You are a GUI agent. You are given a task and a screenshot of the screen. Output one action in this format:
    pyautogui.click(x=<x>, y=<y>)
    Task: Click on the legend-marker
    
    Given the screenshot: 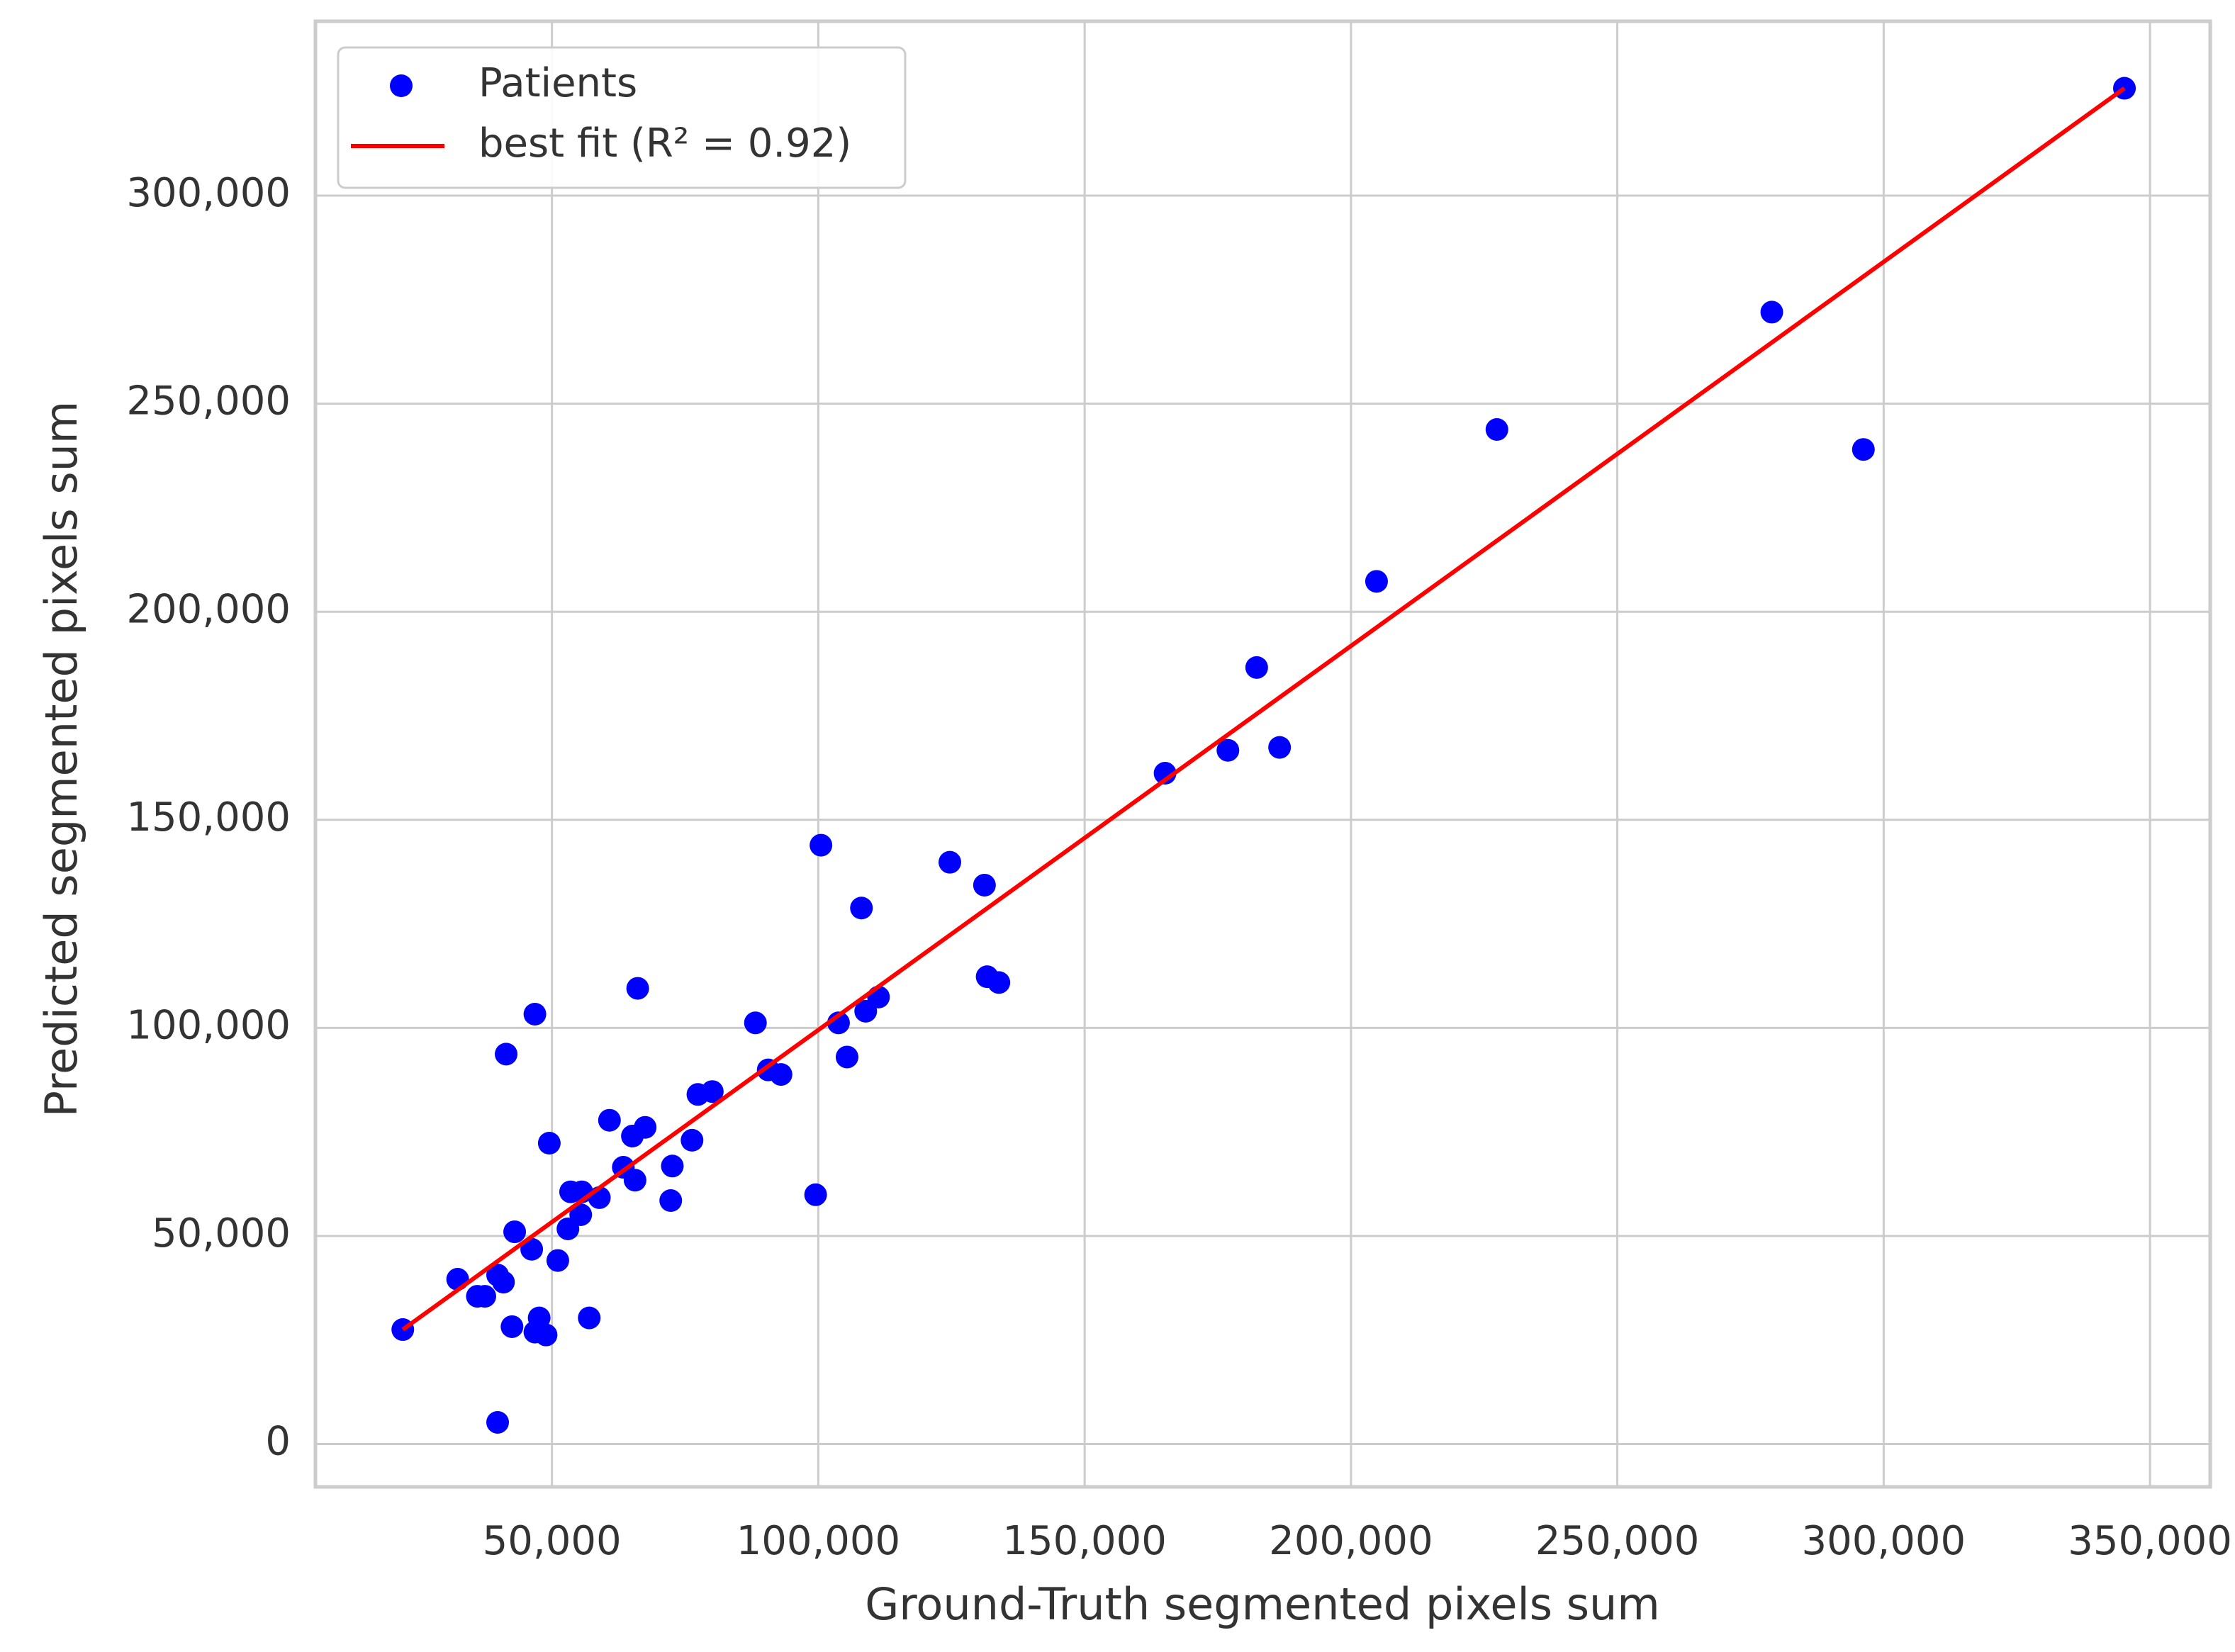 What is the action you would take?
    pyautogui.click(x=401, y=86)
    